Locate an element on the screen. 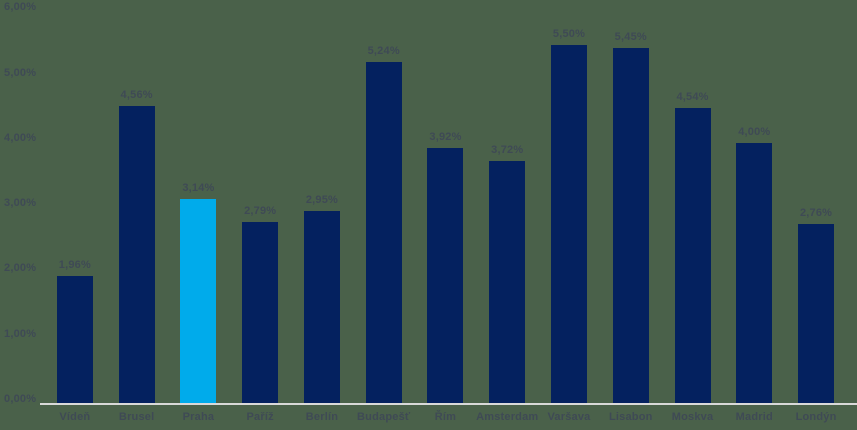 This screenshot has height=430, width=857. bar-group-řím: 3,92% Řím is located at coordinates (446, 277).